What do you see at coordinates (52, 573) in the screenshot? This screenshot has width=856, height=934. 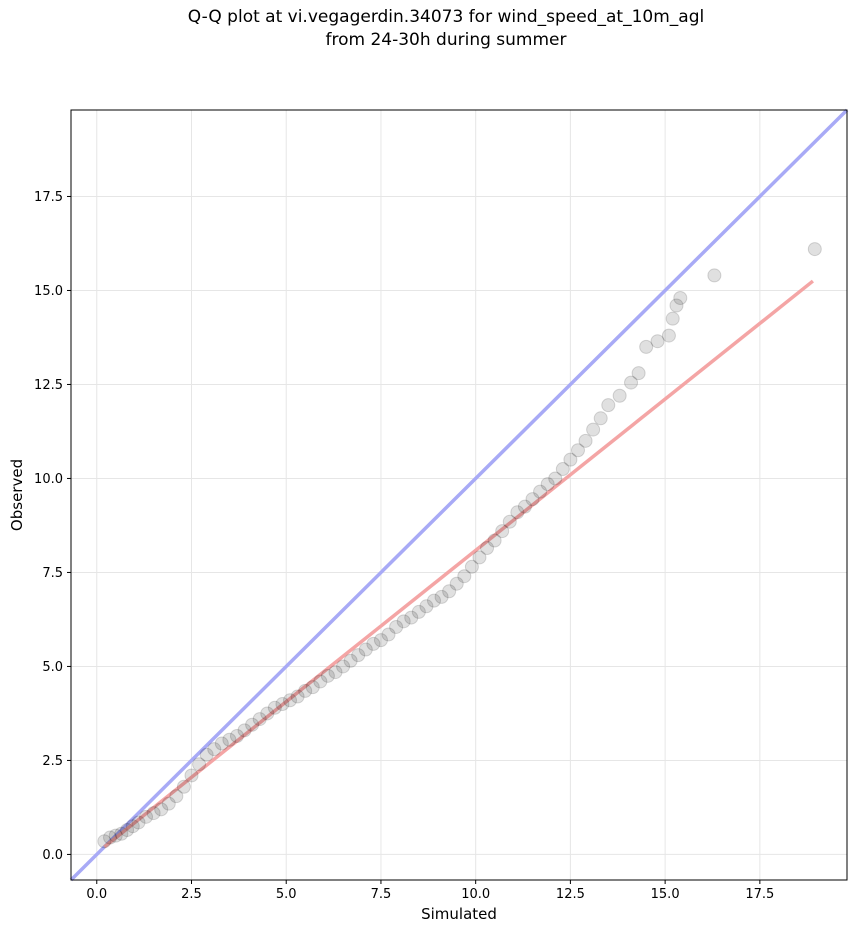 I see `y-tick-label: 7.5` at bounding box center [52, 573].